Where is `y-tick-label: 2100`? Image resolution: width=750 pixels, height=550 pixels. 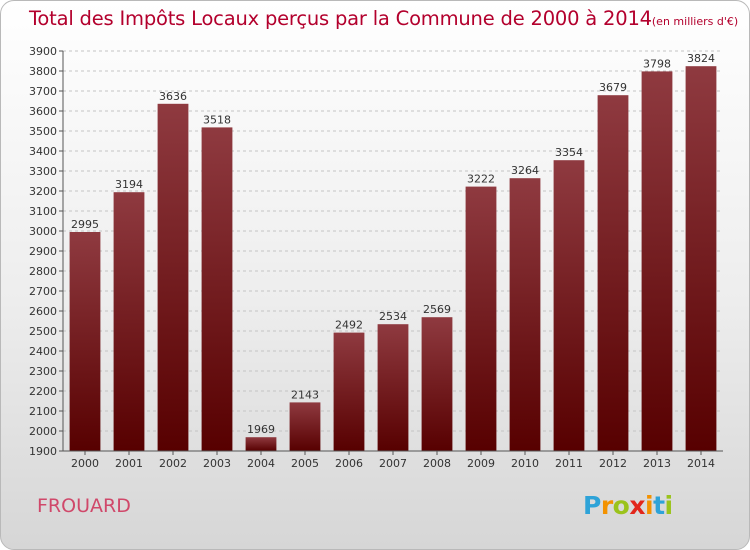
y-tick-label: 2100 is located at coordinates (43, 411).